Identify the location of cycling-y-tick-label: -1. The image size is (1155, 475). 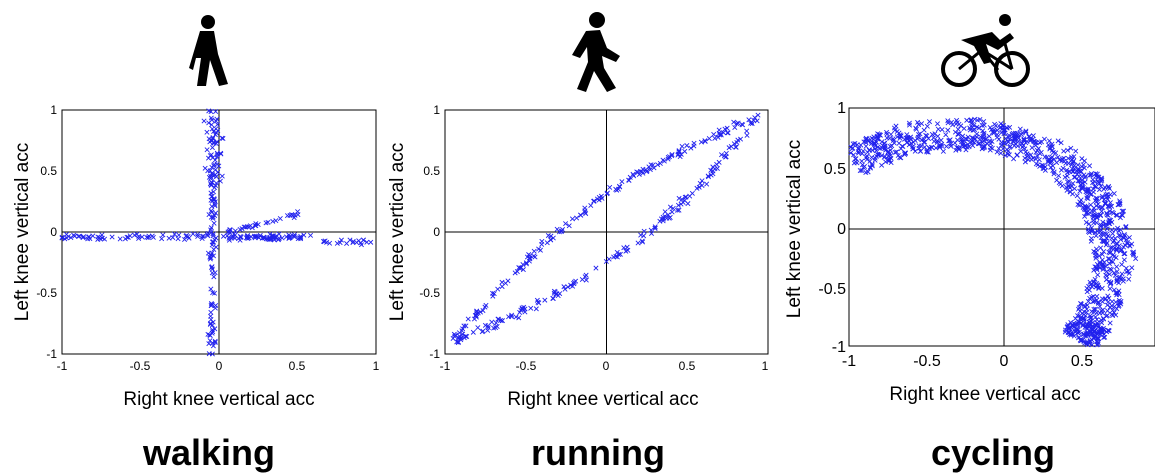
(839, 347).